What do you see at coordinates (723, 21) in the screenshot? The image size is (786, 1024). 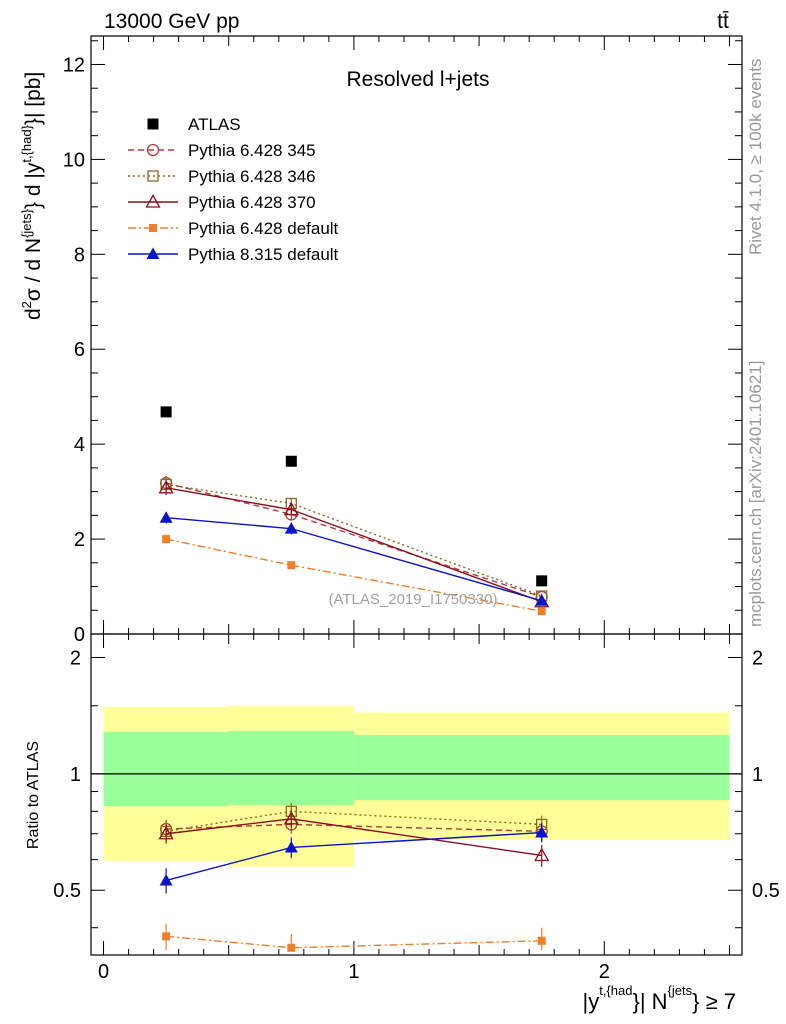 I see `process-label: tt̄` at bounding box center [723, 21].